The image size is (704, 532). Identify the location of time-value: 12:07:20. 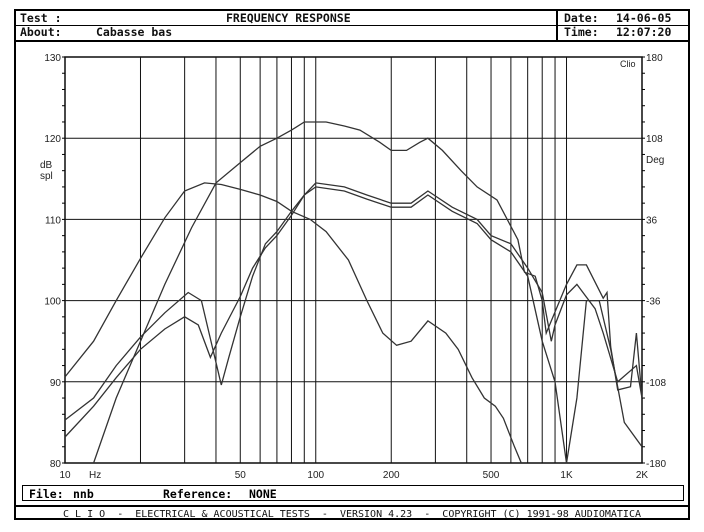
(644, 32).